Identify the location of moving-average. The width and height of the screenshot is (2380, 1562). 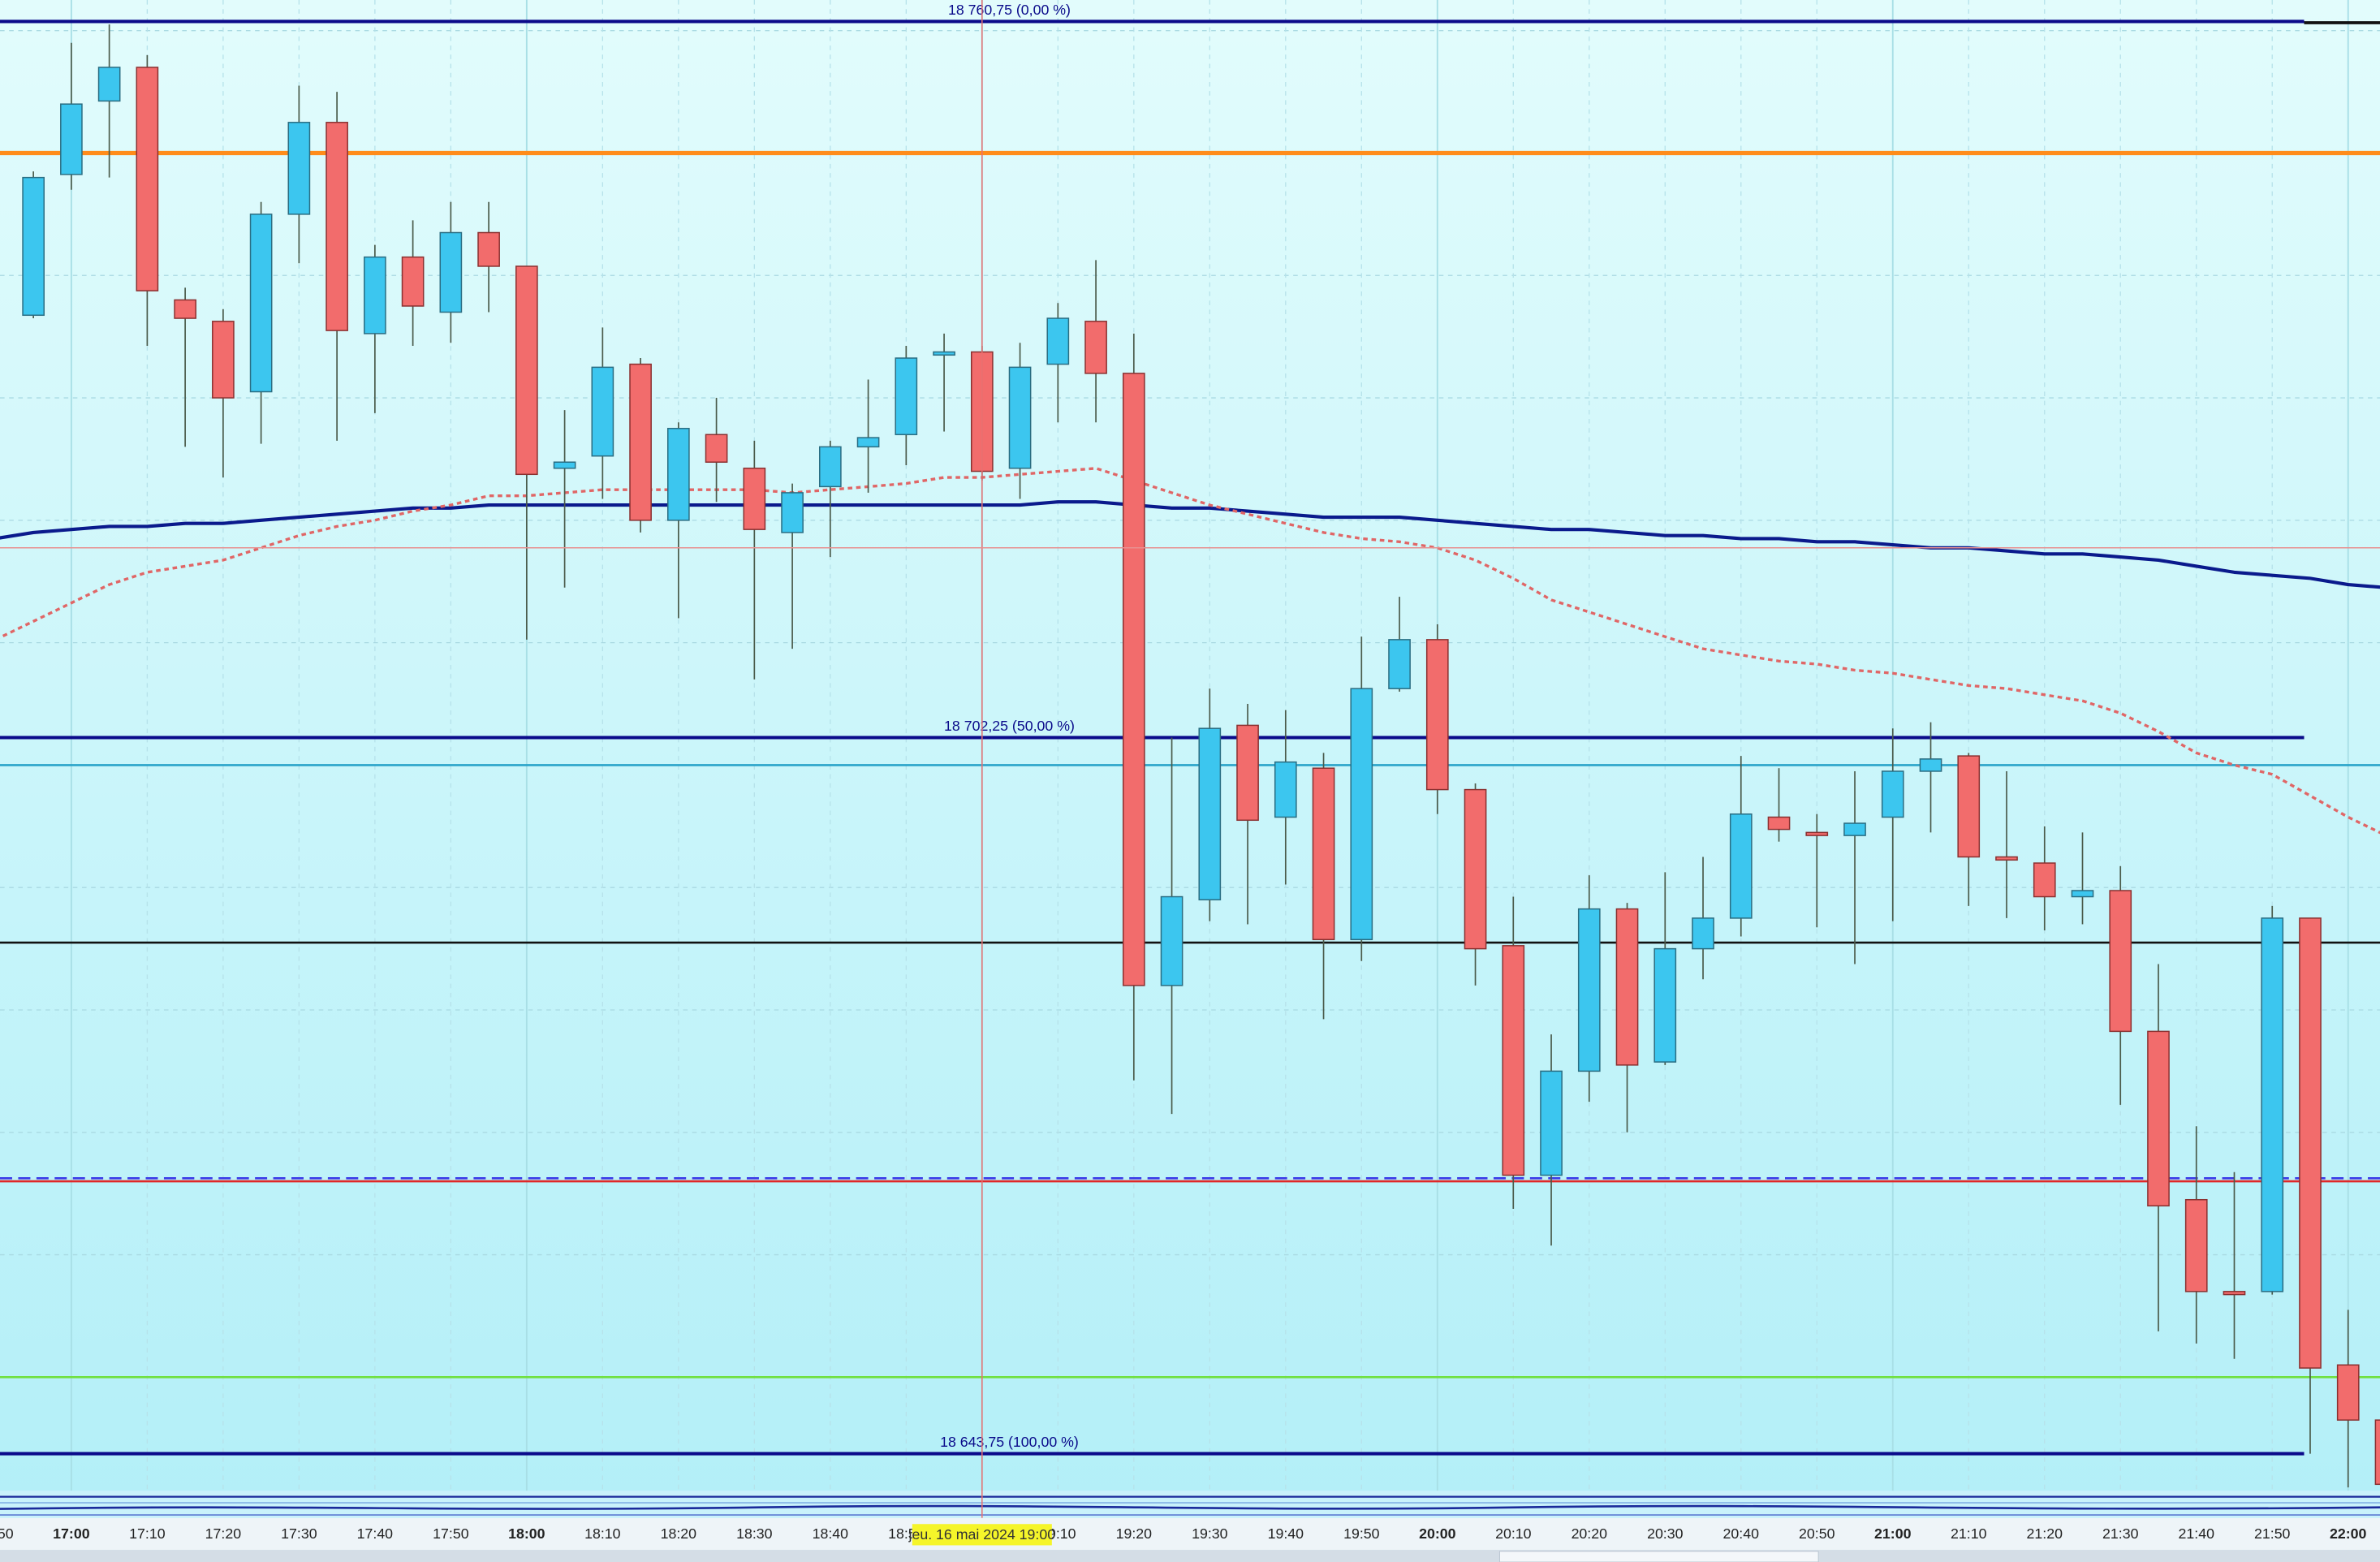
(1190, 544).